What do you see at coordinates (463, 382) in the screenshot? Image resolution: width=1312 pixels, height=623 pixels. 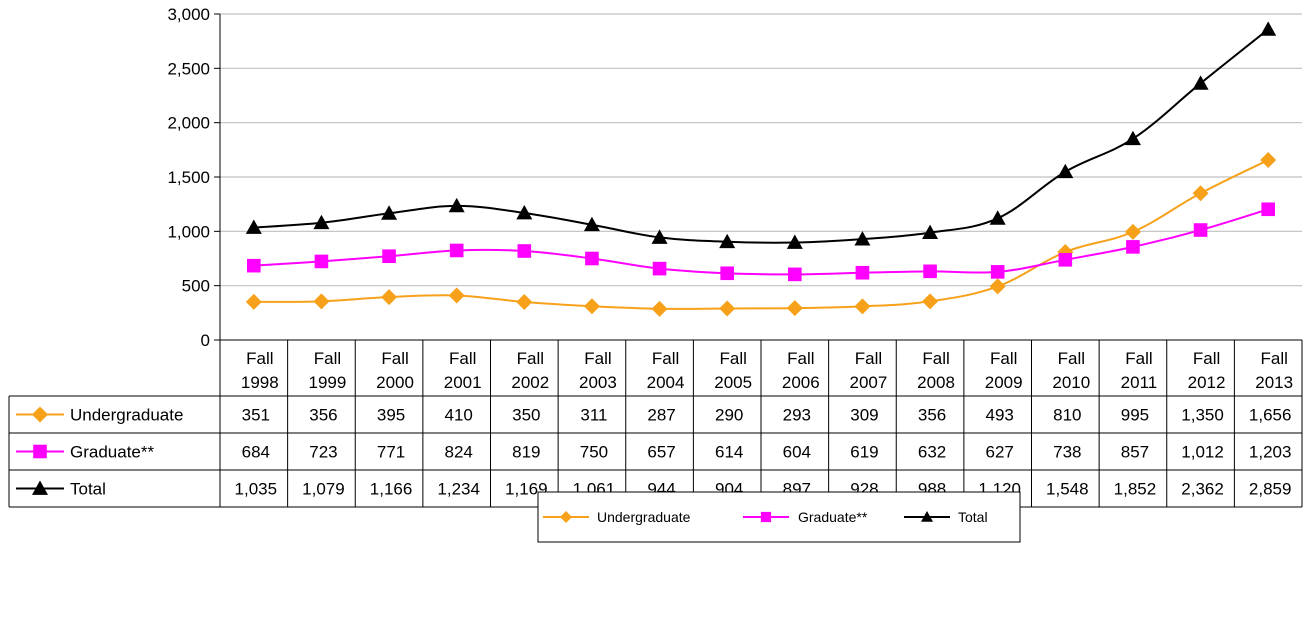 I see `x-tick-label: 2001` at bounding box center [463, 382].